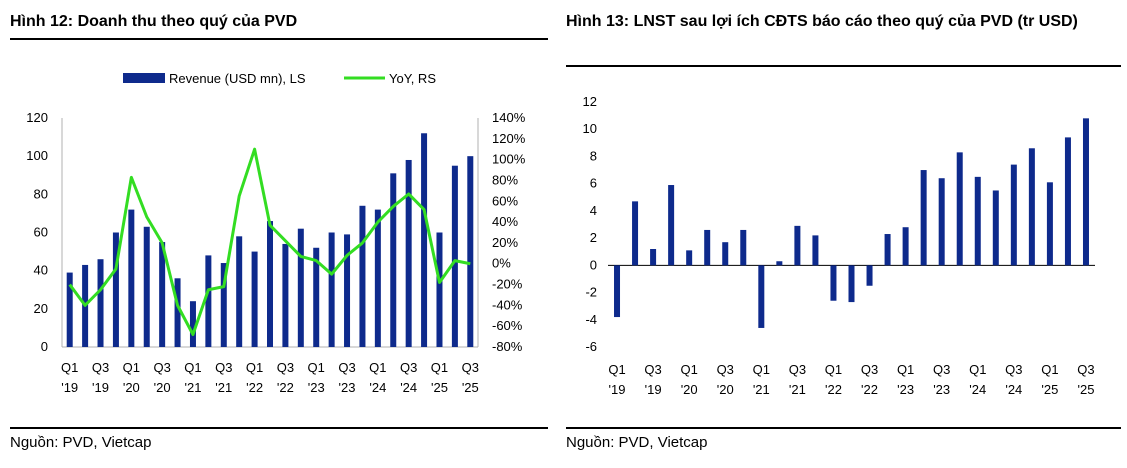 The height and width of the screenshot is (468, 1127). What do you see at coordinates (501, 263) in the screenshot?
I see `right-y-tick-label: 0%` at bounding box center [501, 263].